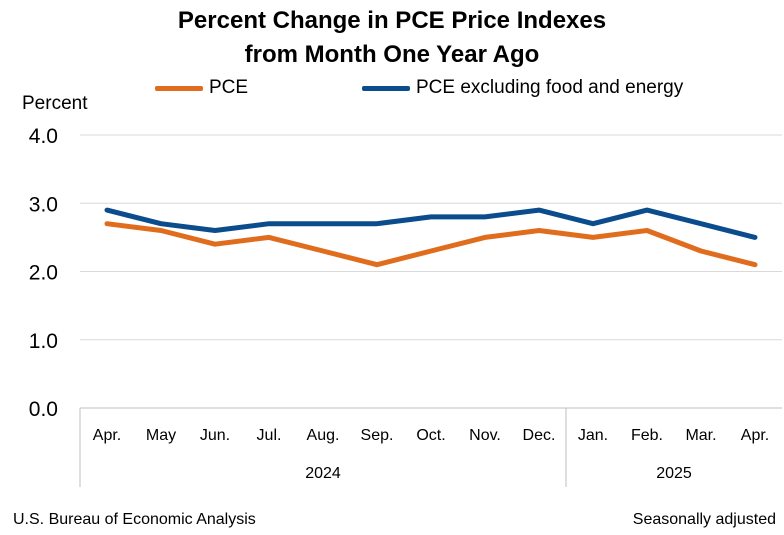 Image resolution: width=784 pixels, height=535 pixels. Describe the element at coordinates (43, 341) in the screenshot. I see `y-tick-label: 1.0` at that location.